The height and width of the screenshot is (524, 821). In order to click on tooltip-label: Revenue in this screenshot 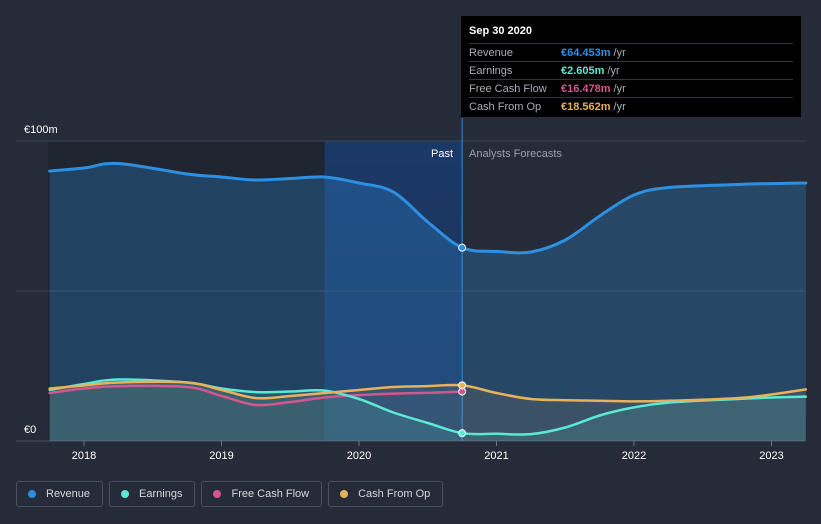, I will do `click(491, 52)`.